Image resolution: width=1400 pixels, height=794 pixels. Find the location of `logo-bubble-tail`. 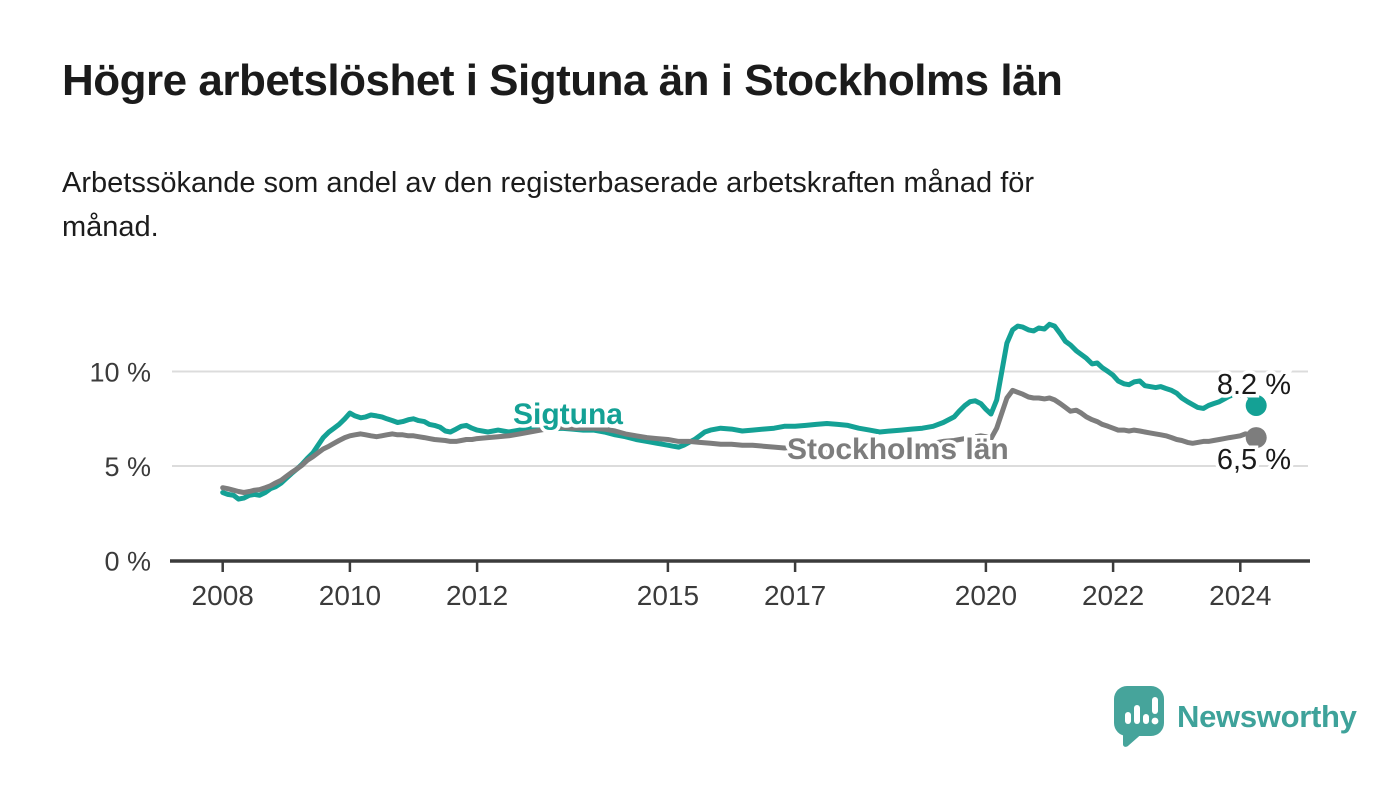

logo-bubble-tail is located at coordinates (1134, 736).